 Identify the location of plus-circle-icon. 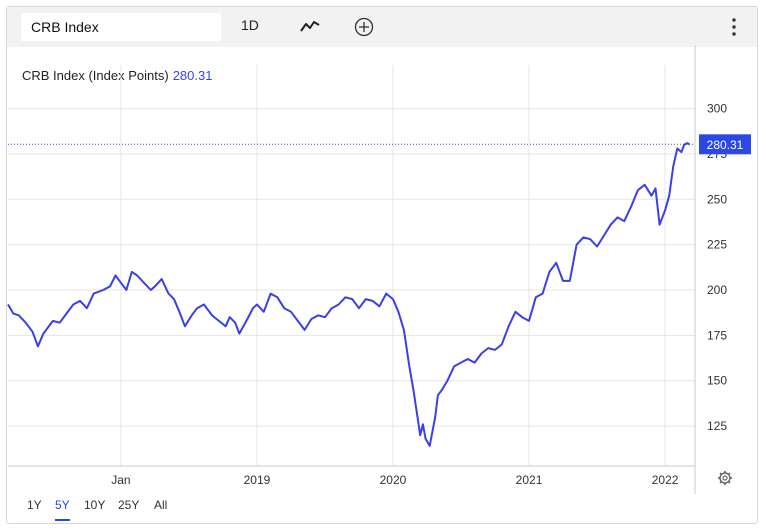
(364, 29).